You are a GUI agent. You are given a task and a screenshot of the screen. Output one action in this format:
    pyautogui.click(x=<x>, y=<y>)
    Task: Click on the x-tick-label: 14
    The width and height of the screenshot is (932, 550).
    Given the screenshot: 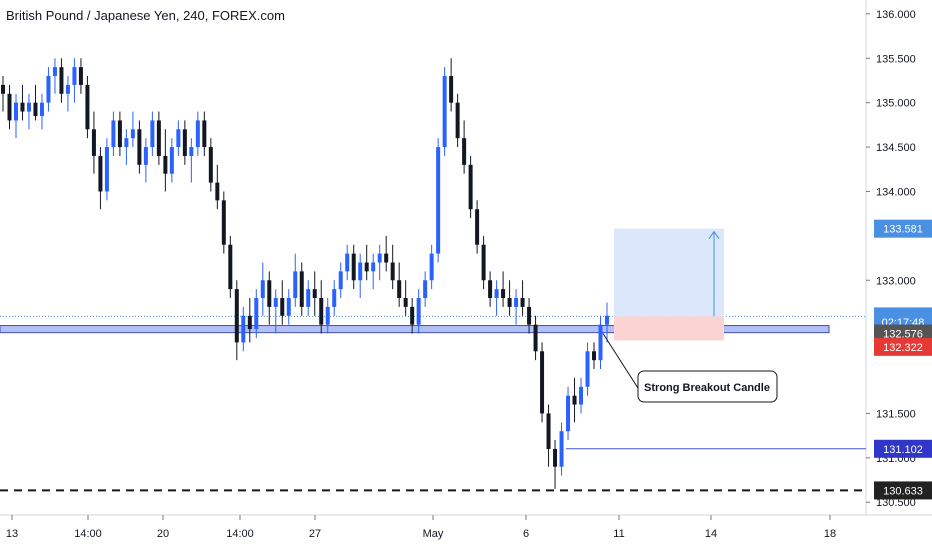 What is the action you would take?
    pyautogui.click(x=711, y=534)
    